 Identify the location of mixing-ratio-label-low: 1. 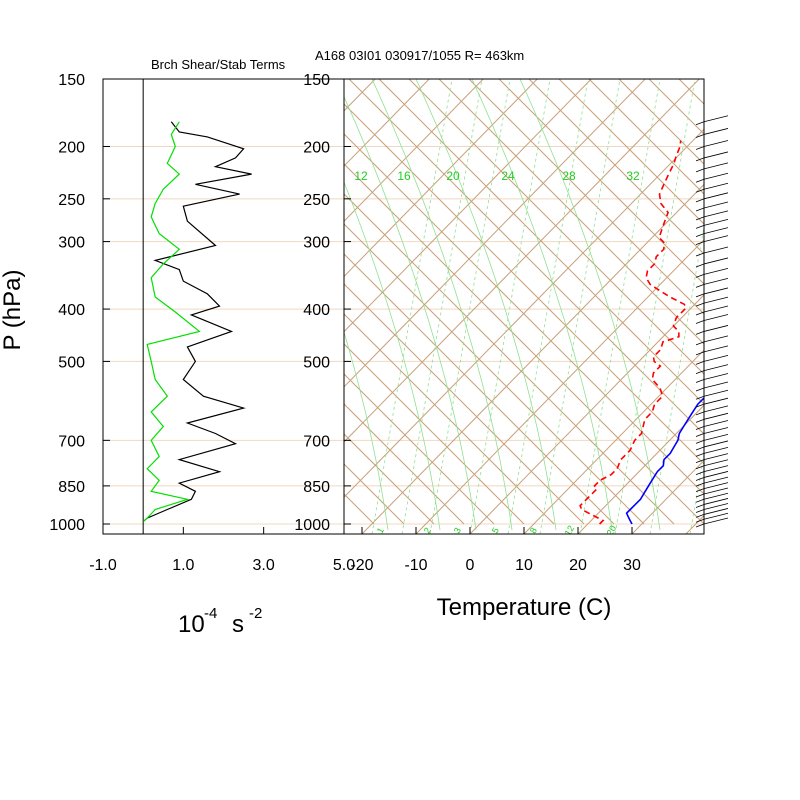
(380, 530).